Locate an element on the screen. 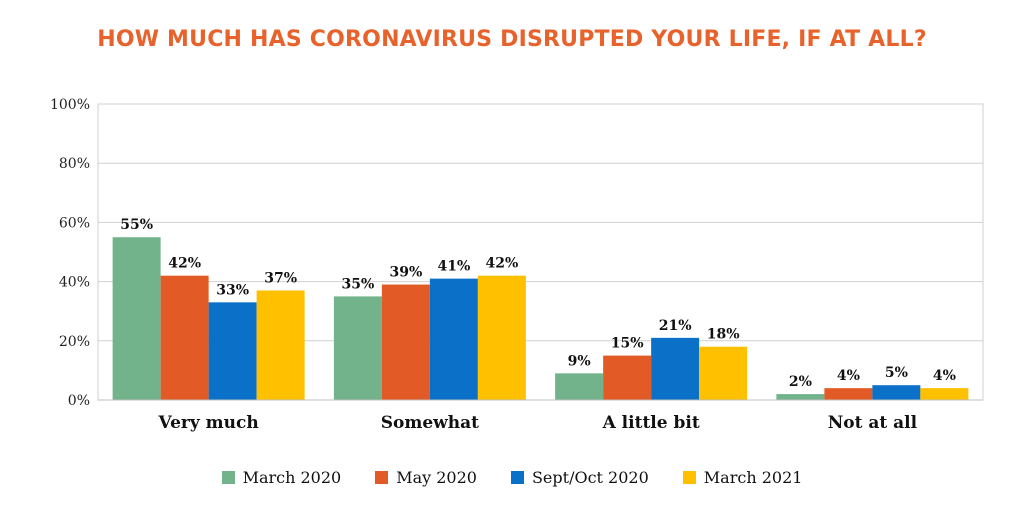 The width and height of the screenshot is (1024, 511). legend-label: March 2021 is located at coordinates (753, 477).